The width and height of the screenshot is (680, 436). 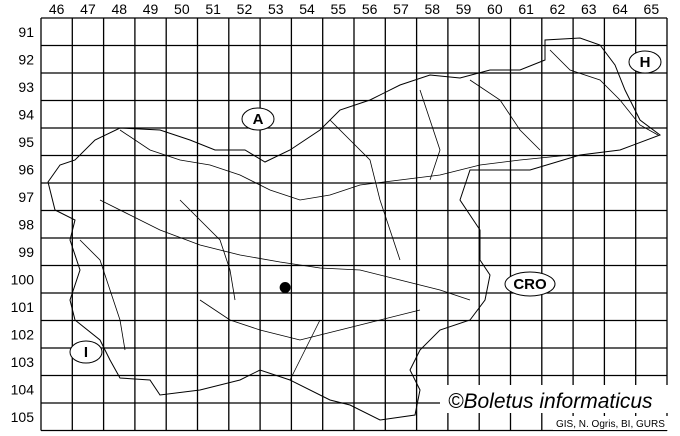 I want to click on region-label-hungary: H, so click(x=645, y=62).